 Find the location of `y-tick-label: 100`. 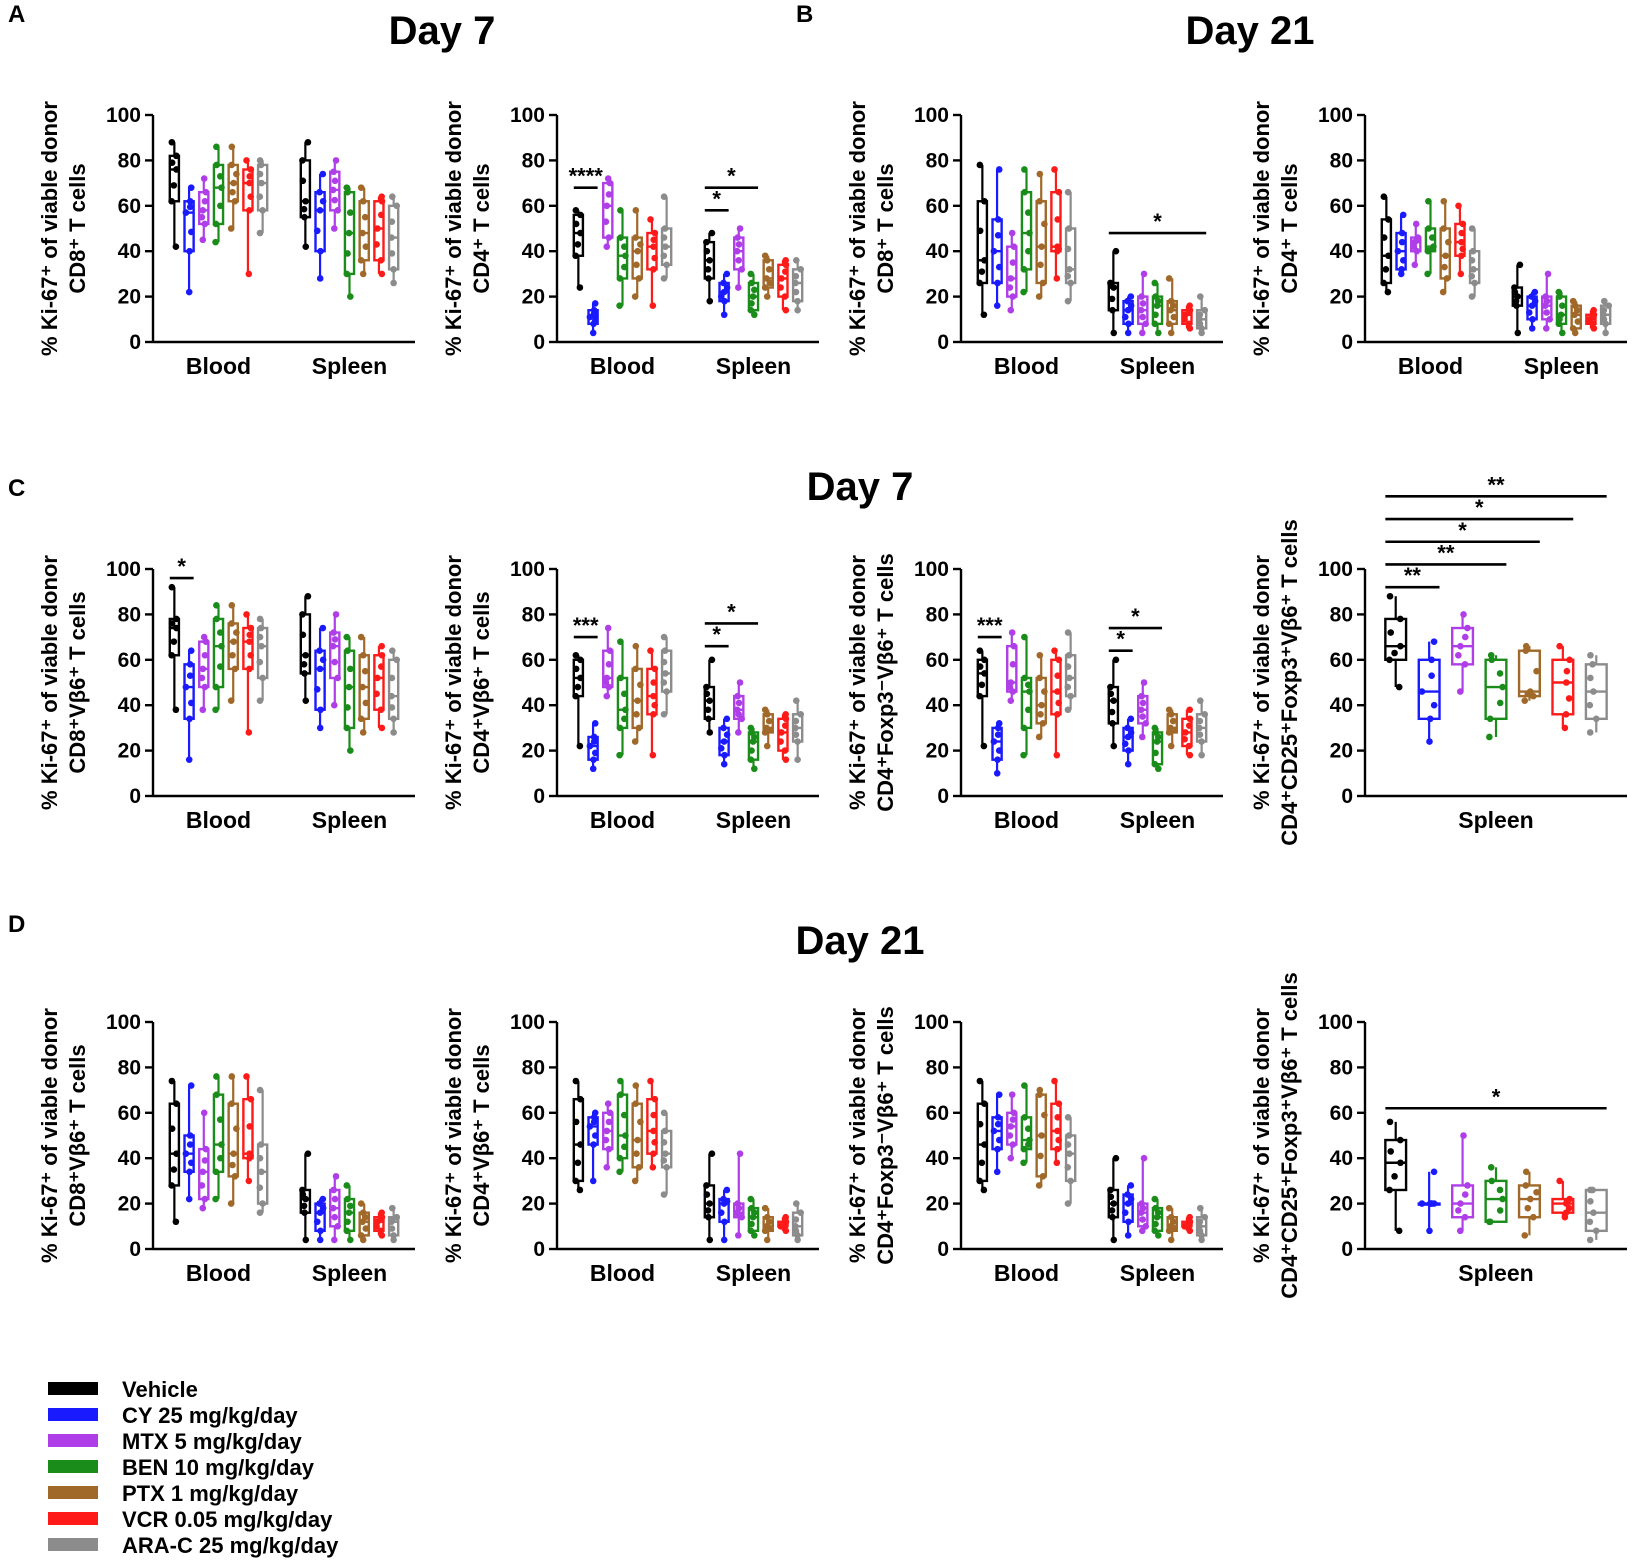

y-tick-label: 100 is located at coordinates (527, 569).